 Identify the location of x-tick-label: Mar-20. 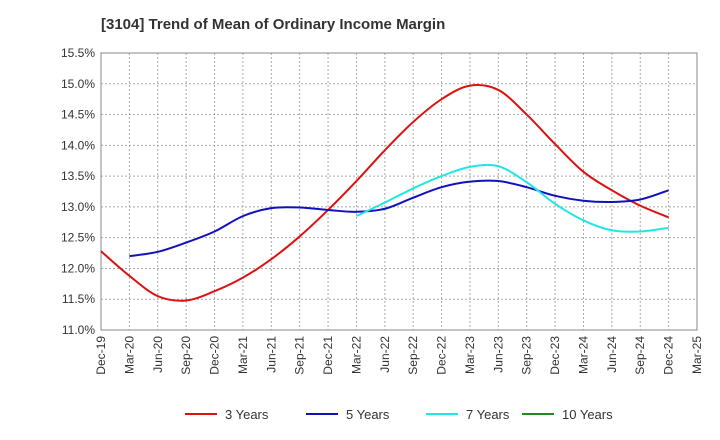
(129, 355).